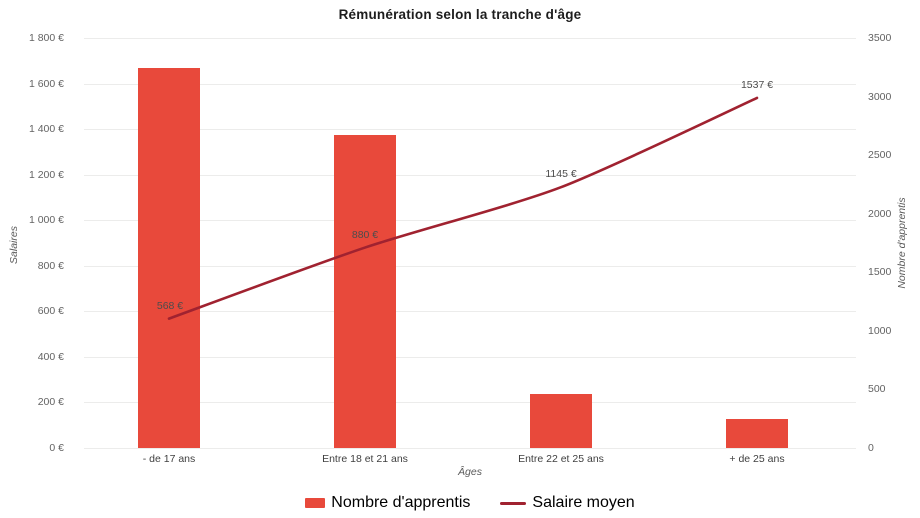 The height and width of the screenshot is (518, 920). Describe the element at coordinates (365, 234) in the screenshot. I see `line-data-label: 880 €` at that location.